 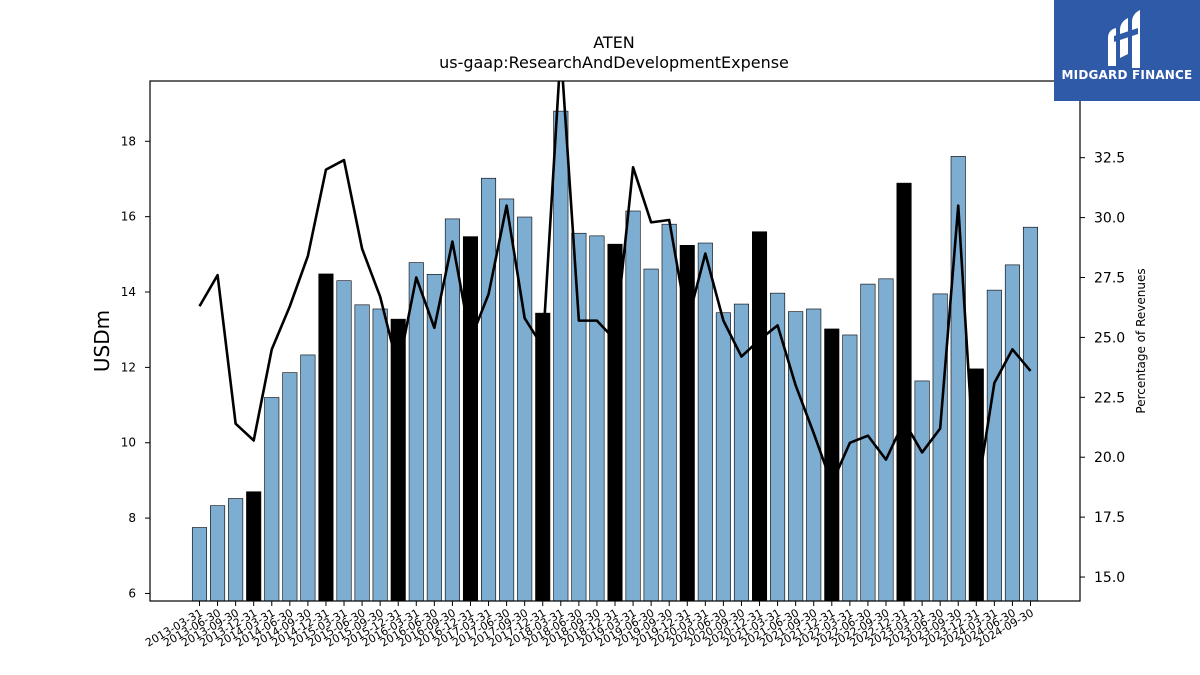 What do you see at coordinates (1109, 159) in the screenshot?
I see `y2-tick-label: 32.5` at bounding box center [1109, 159].